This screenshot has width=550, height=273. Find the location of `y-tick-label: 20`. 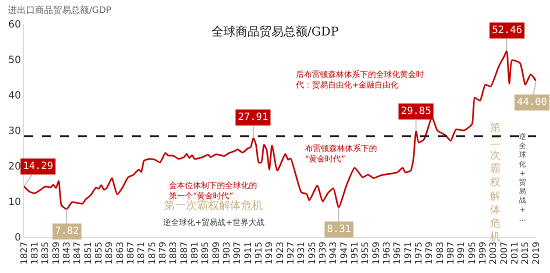

y-tick-label: 20 is located at coordinates (14, 167).